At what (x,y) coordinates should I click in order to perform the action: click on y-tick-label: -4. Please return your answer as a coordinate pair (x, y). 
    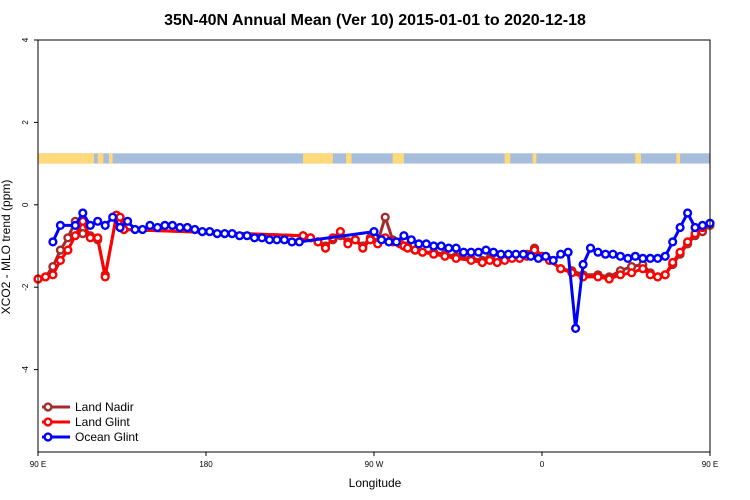
    Looking at the image, I should click on (25, 369).